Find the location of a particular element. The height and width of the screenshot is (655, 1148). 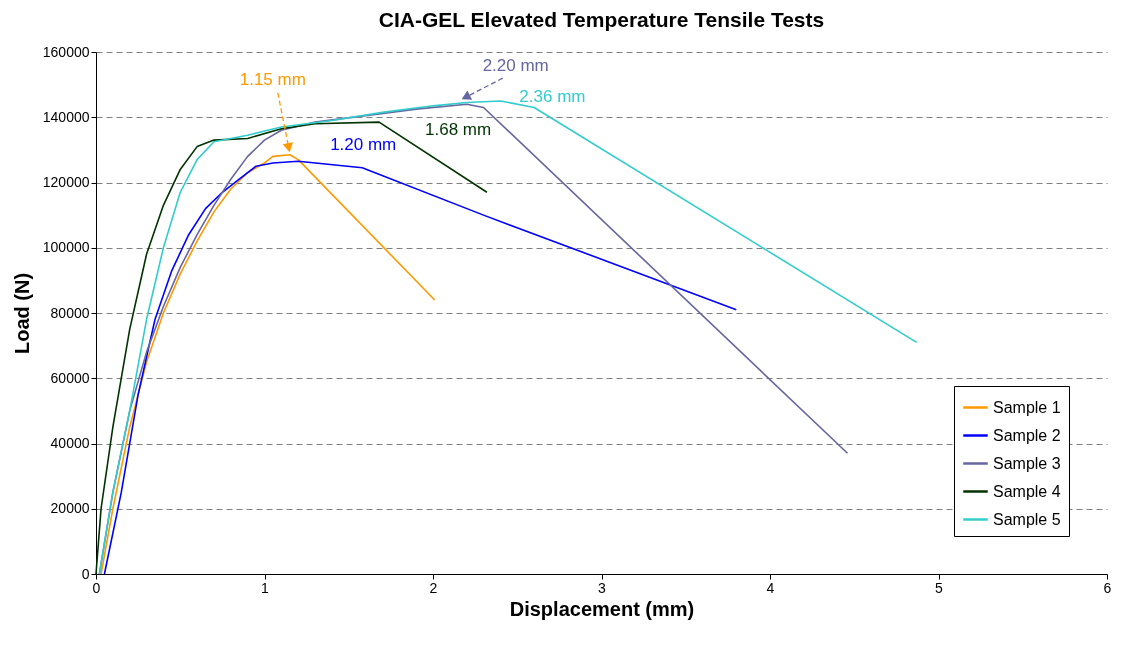

y-tick-label: 40000 is located at coordinates (70, 443).